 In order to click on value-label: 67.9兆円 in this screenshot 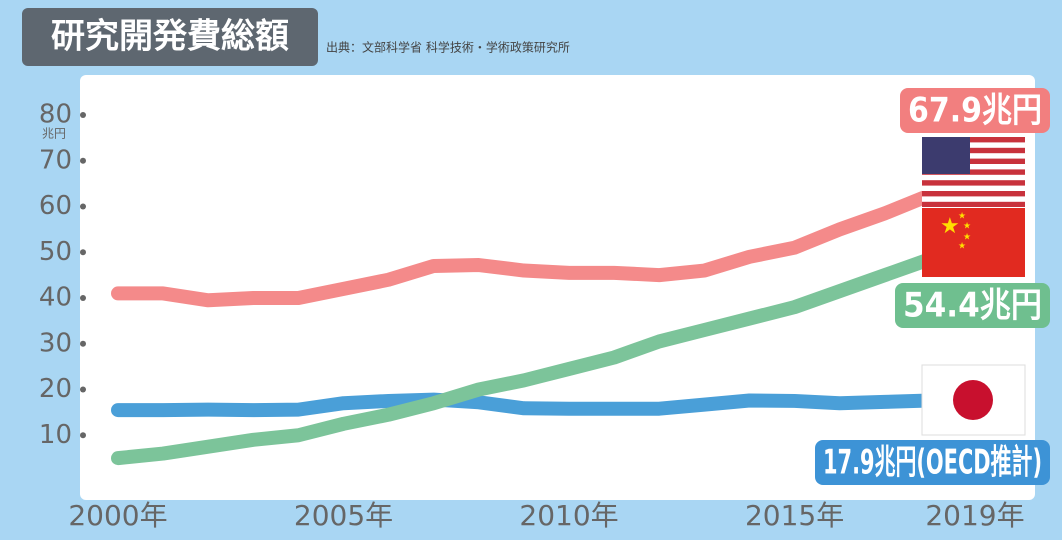, I will do `click(975, 111)`.